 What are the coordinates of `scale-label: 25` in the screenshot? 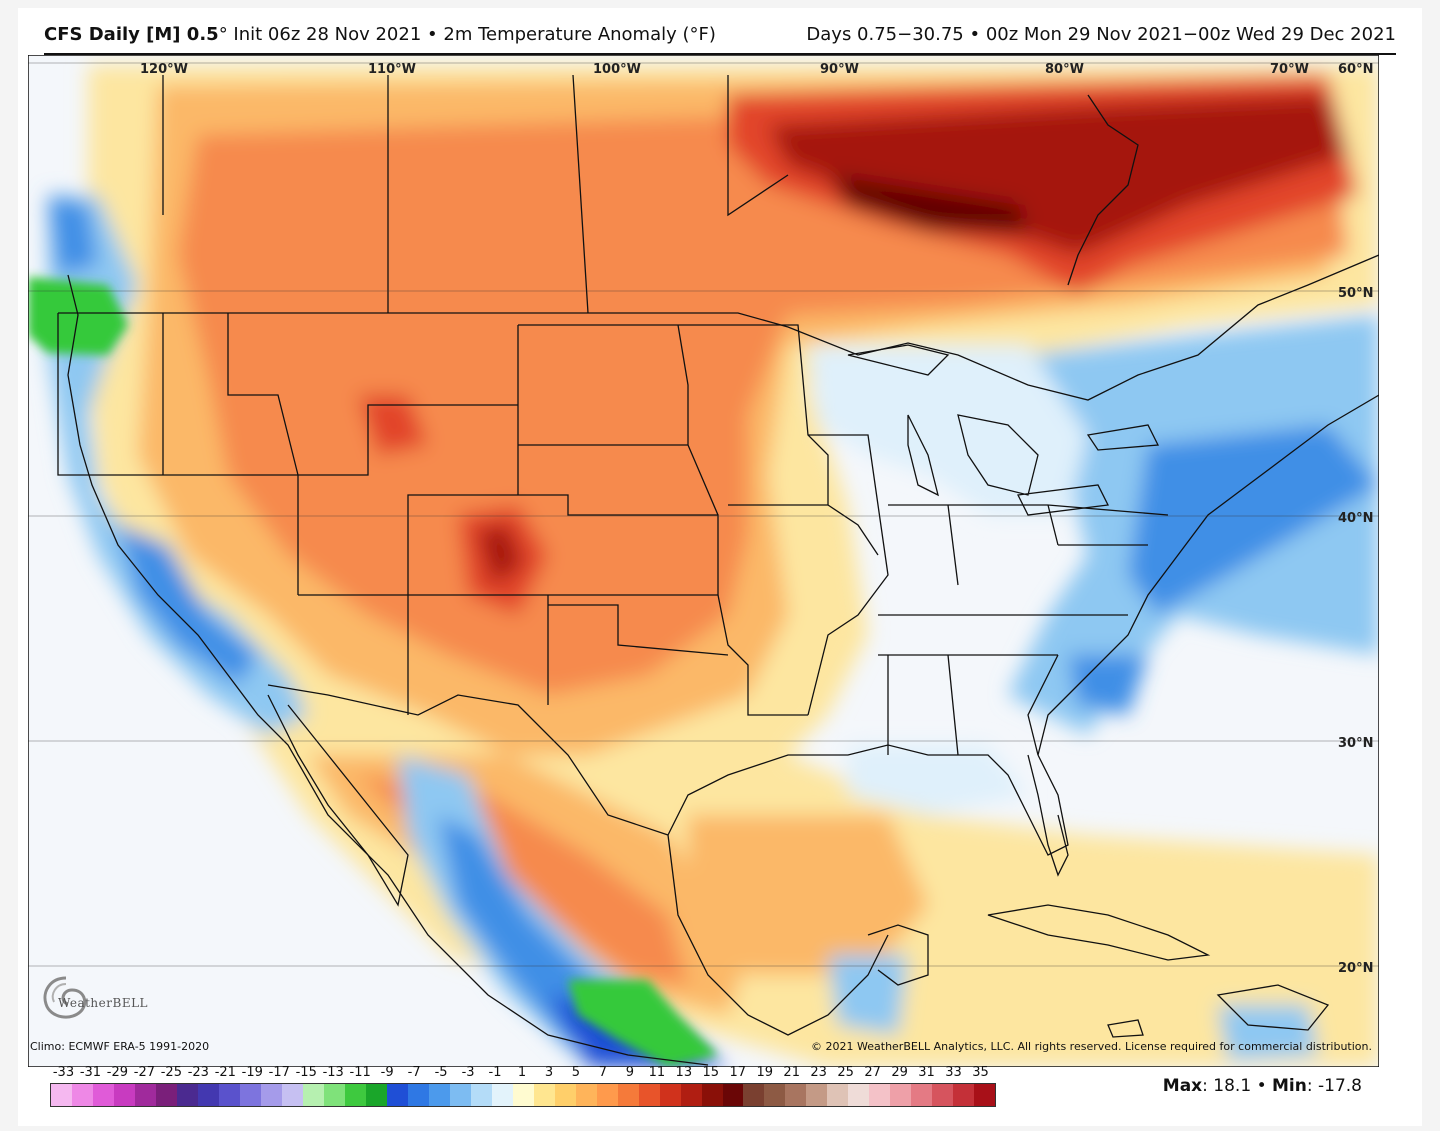 It's located at (845, 1072).